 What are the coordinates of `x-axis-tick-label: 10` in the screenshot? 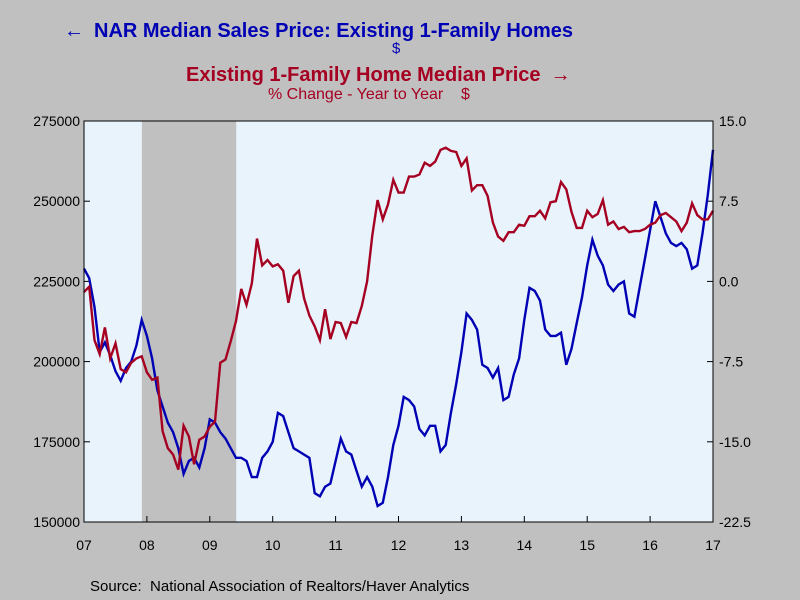 It's located at (273, 545).